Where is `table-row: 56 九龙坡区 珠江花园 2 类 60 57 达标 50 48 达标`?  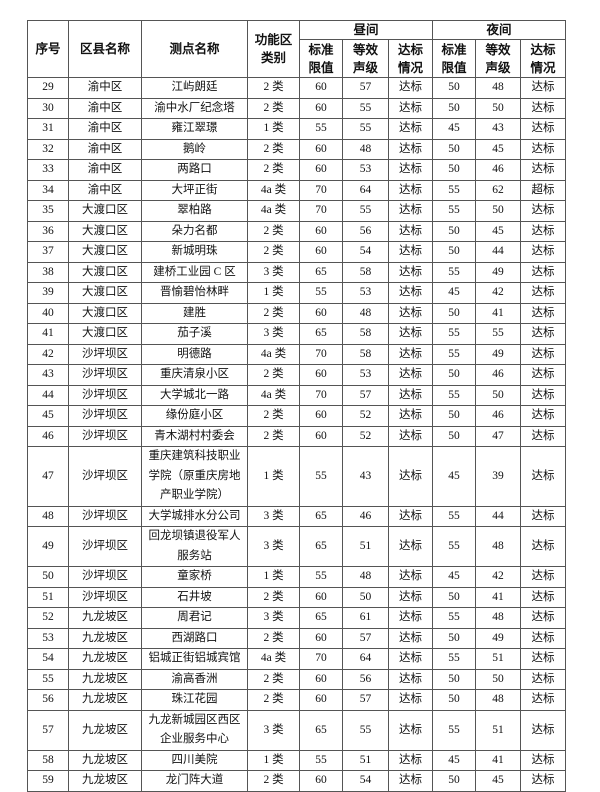
table-row: 56 九龙坡区 珠江花园 2 类 60 57 达标 50 48 达标 is located at coordinates (296, 700).